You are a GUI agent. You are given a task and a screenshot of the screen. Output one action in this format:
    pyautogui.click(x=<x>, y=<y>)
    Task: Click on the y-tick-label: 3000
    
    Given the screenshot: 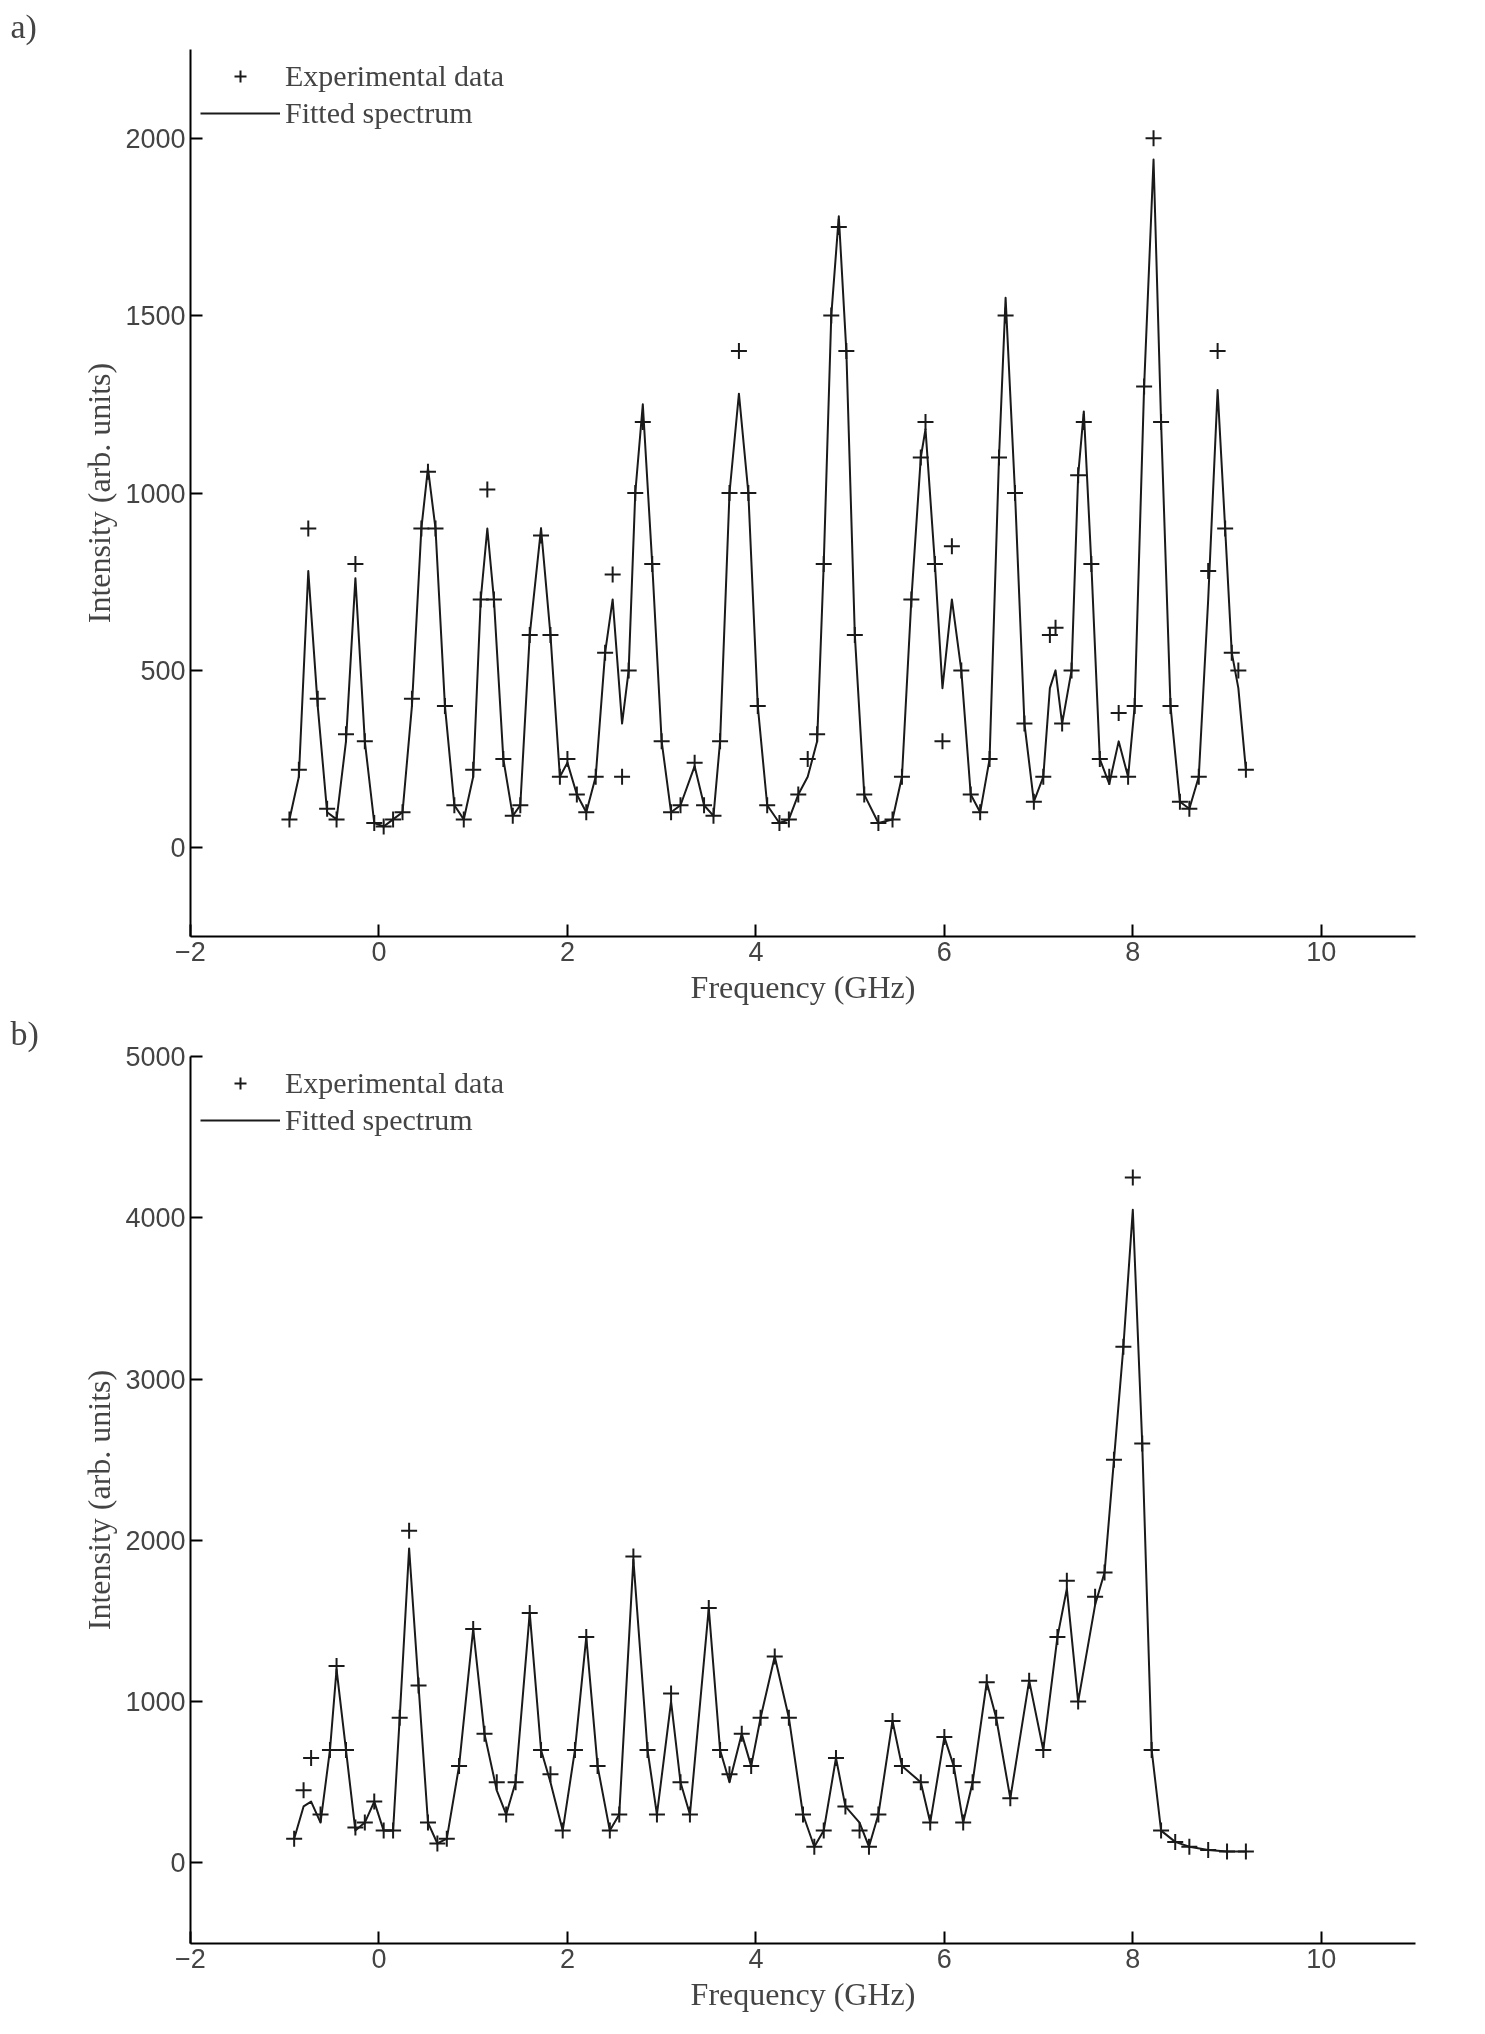 What is the action you would take?
    pyautogui.click(x=155, y=1379)
    